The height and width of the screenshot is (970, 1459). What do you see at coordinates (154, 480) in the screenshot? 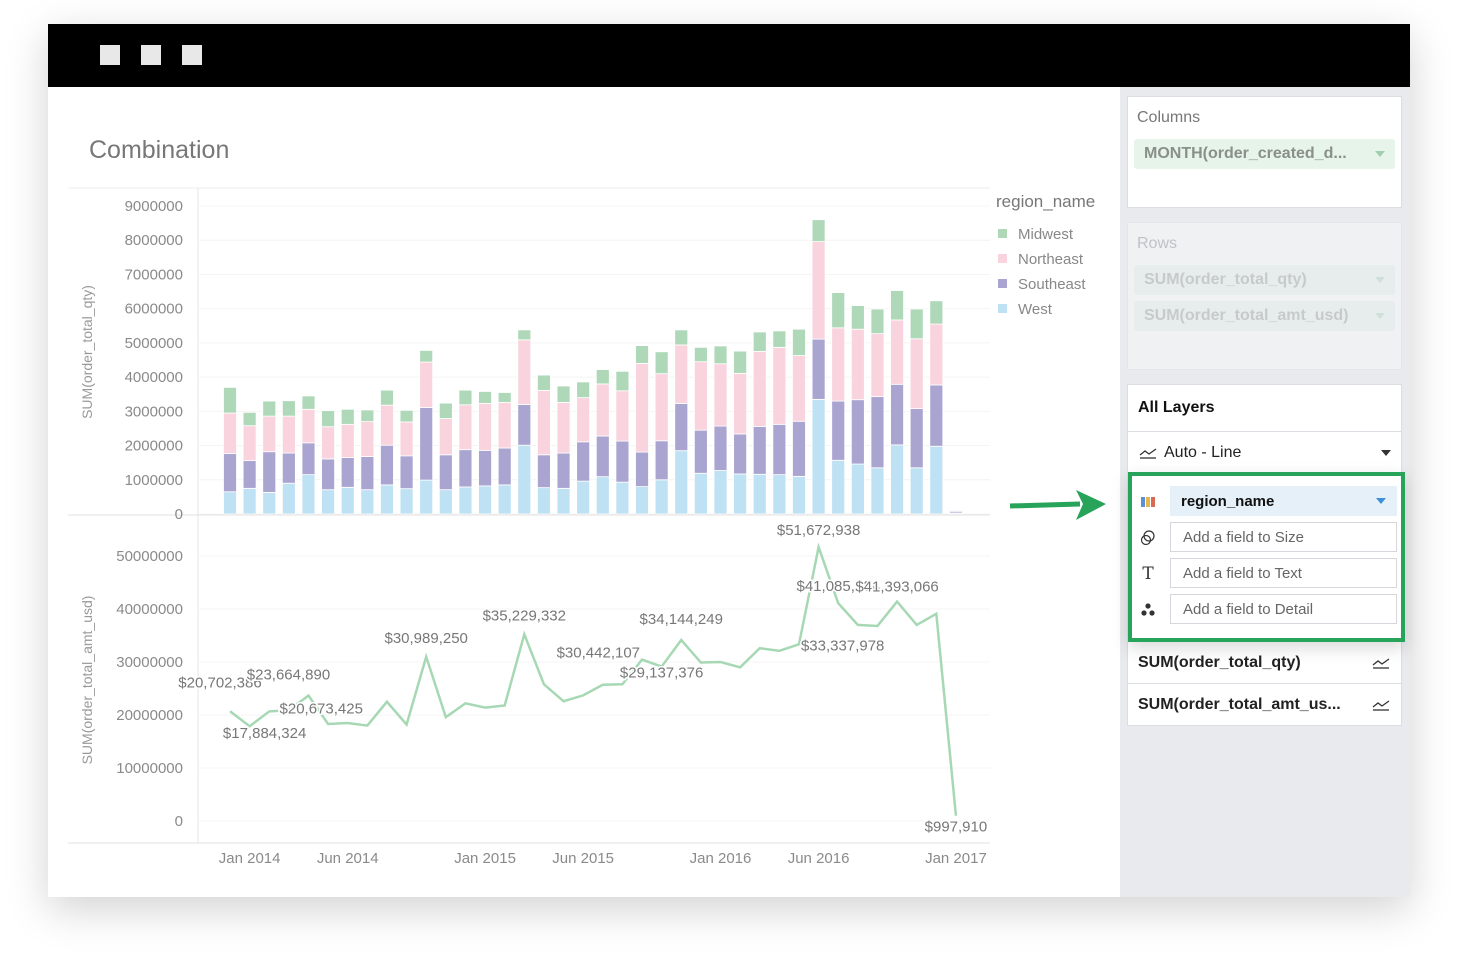
I see `y-tick-label: 1000000` at bounding box center [154, 480].